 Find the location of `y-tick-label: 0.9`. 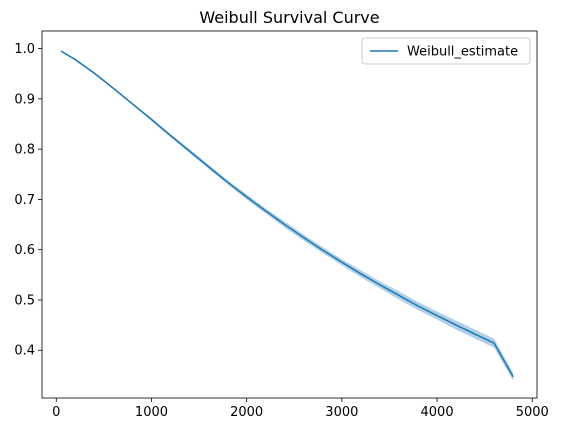

y-tick-label: 0.9 is located at coordinates (24, 99).